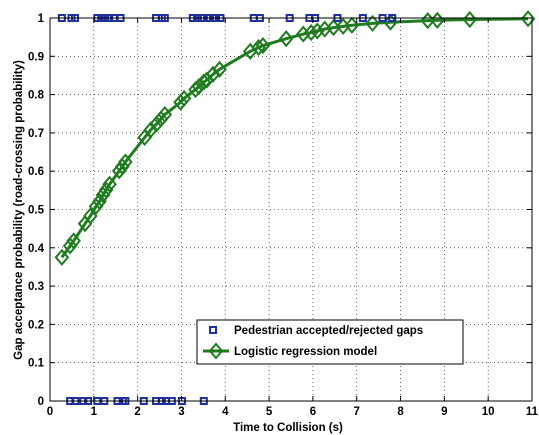  I want to click on y-tick-label: 0.7, so click(36, 134).